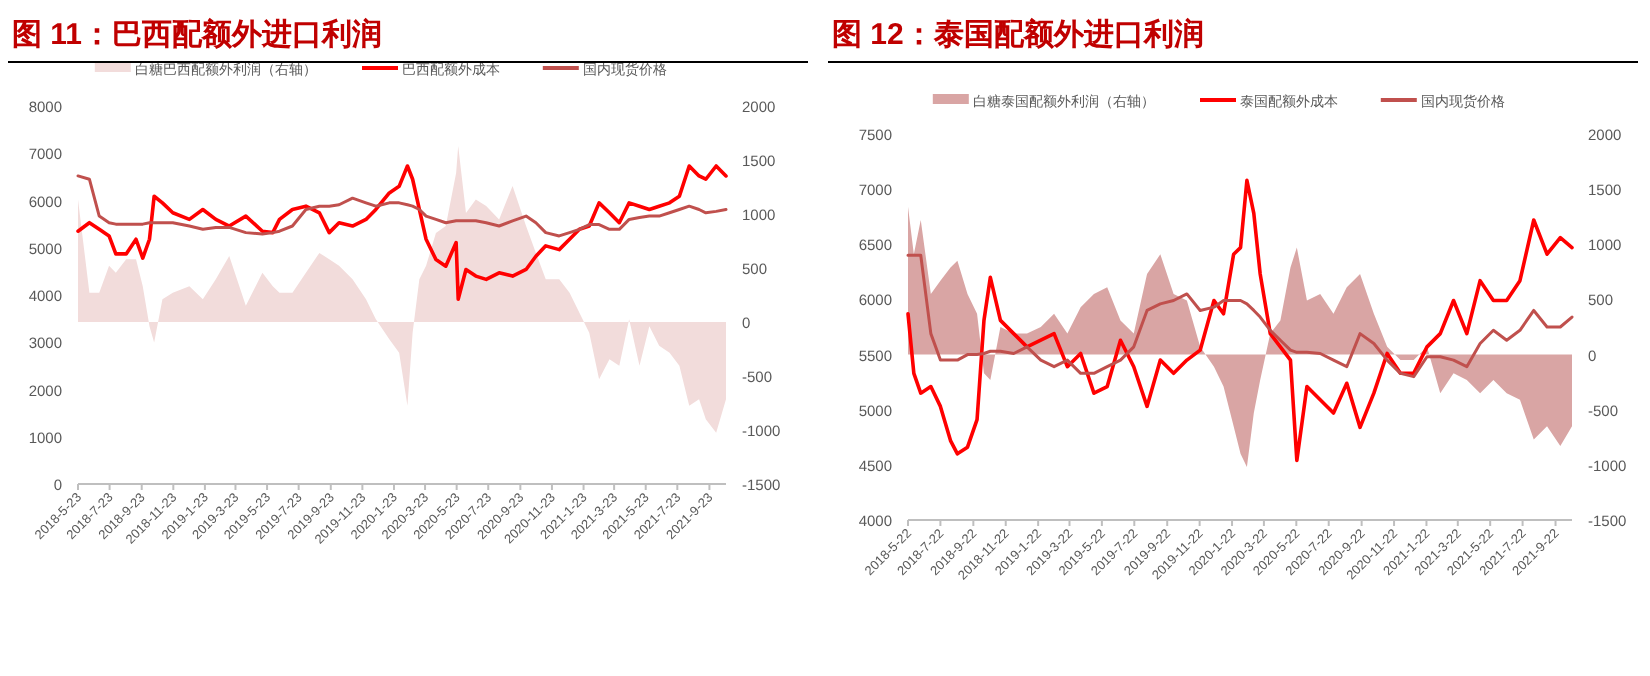  Describe the element at coordinates (1018, 34) in the screenshot. I see `chart-title: 图 12：泰国配额外进口利润` at that location.